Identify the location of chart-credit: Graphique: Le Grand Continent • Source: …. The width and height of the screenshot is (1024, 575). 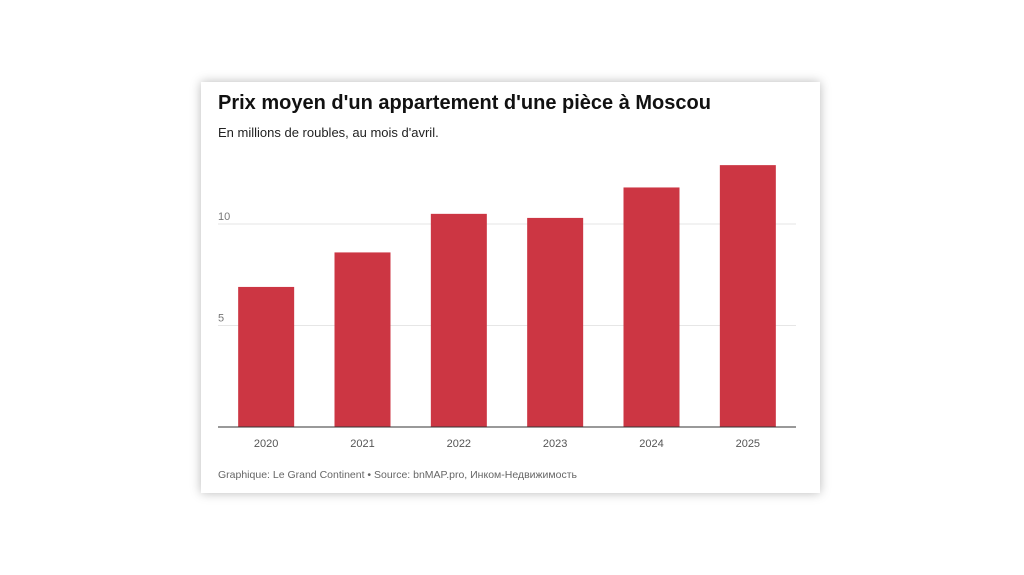
(397, 475).